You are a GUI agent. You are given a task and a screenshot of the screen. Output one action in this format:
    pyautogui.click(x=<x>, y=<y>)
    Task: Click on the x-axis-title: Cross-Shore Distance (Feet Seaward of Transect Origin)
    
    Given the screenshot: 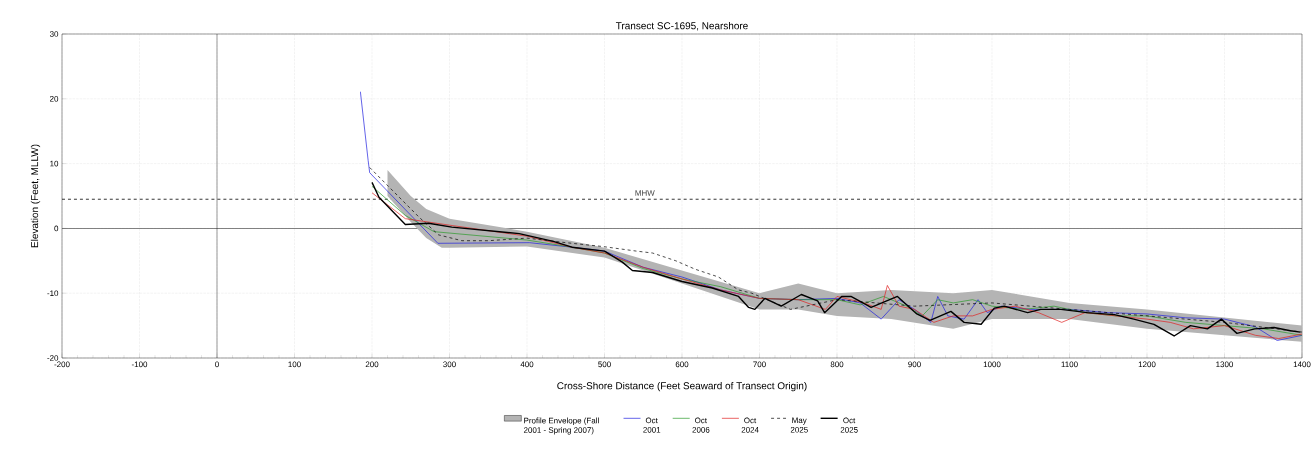 What is the action you would take?
    pyautogui.click(x=682, y=386)
    